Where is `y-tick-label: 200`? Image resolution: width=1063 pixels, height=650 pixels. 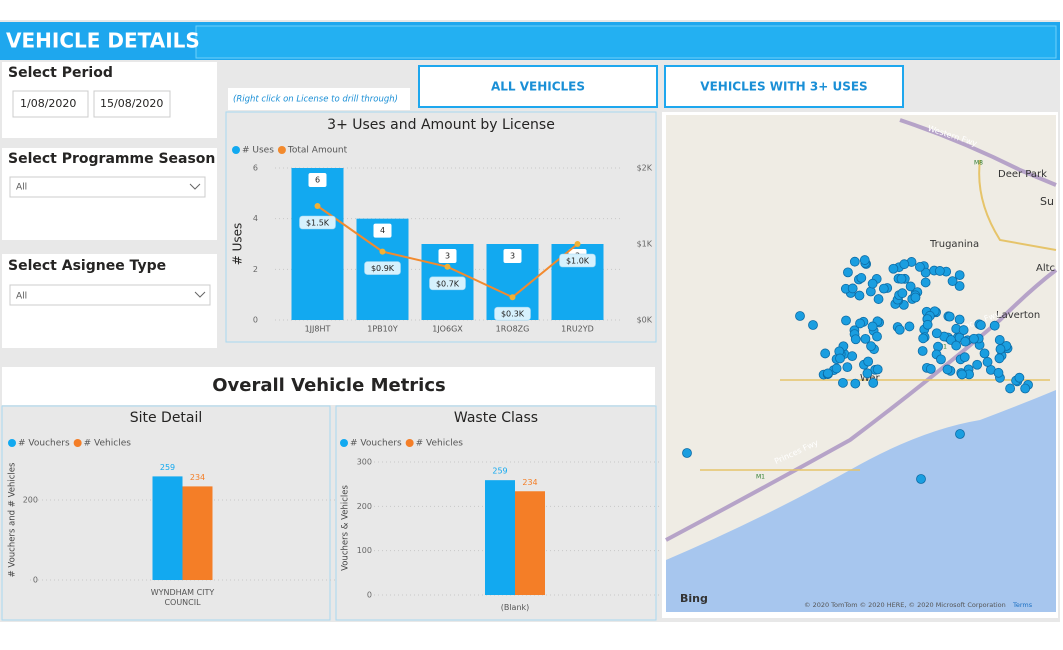
y-tick-label: 200 is located at coordinates (364, 506).